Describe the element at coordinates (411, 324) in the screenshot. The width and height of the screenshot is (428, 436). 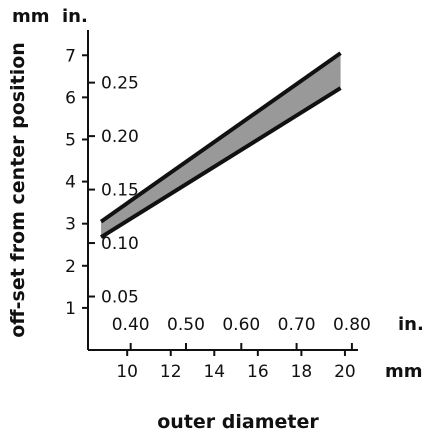
I see `x-unit-secondary: in.` at that location.